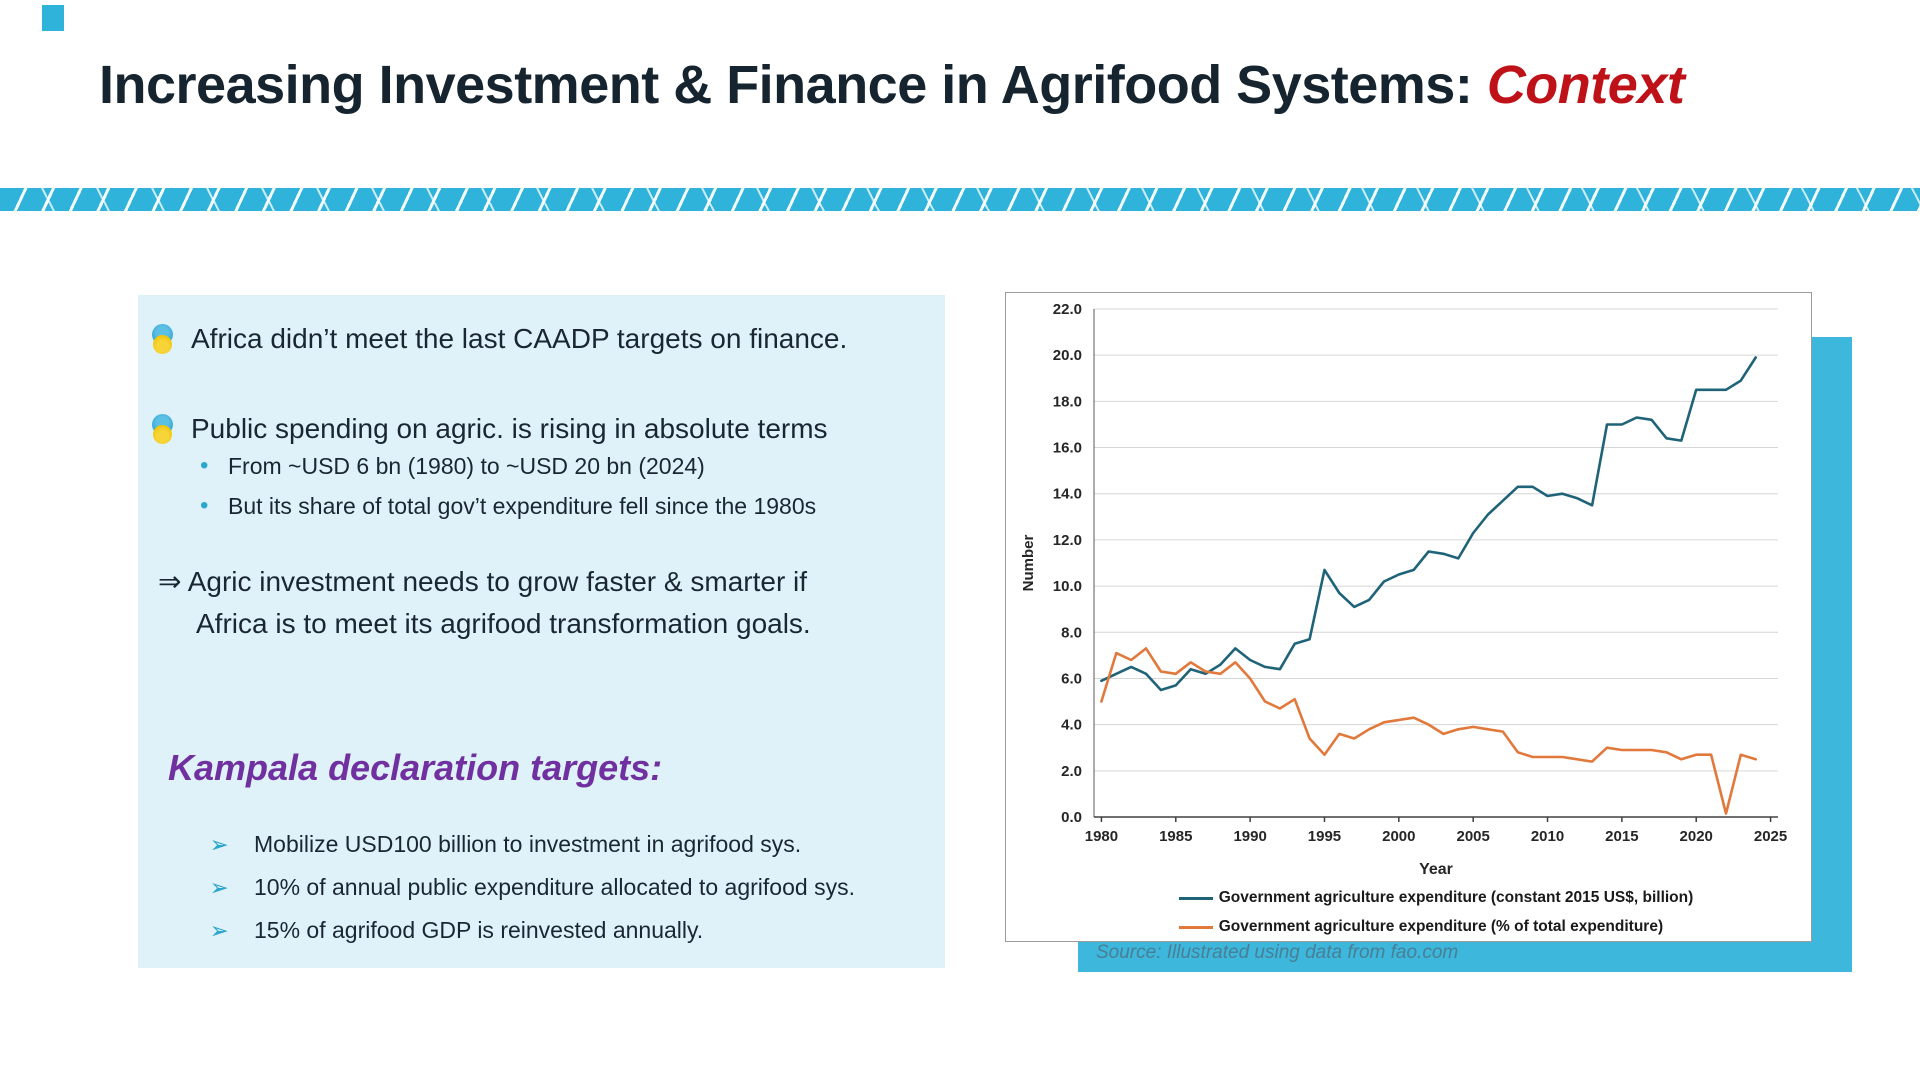 The height and width of the screenshot is (1080, 1920). I want to click on svg-text: 2000, so click(1398, 836).